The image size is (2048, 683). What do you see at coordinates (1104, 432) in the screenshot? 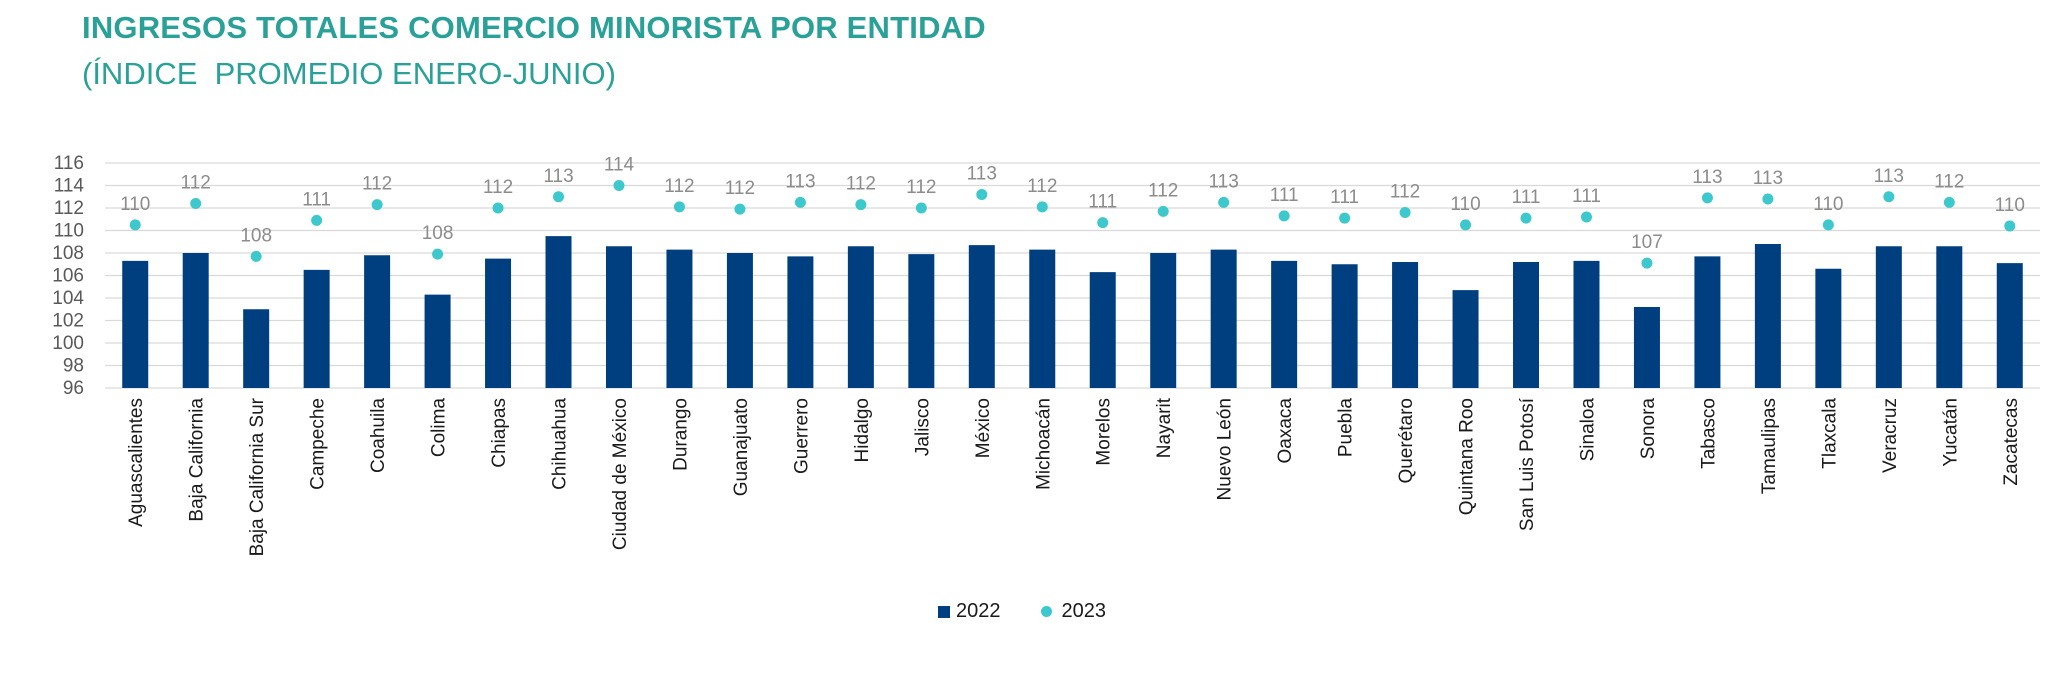
I see `category-label: Morelos` at bounding box center [1104, 432].